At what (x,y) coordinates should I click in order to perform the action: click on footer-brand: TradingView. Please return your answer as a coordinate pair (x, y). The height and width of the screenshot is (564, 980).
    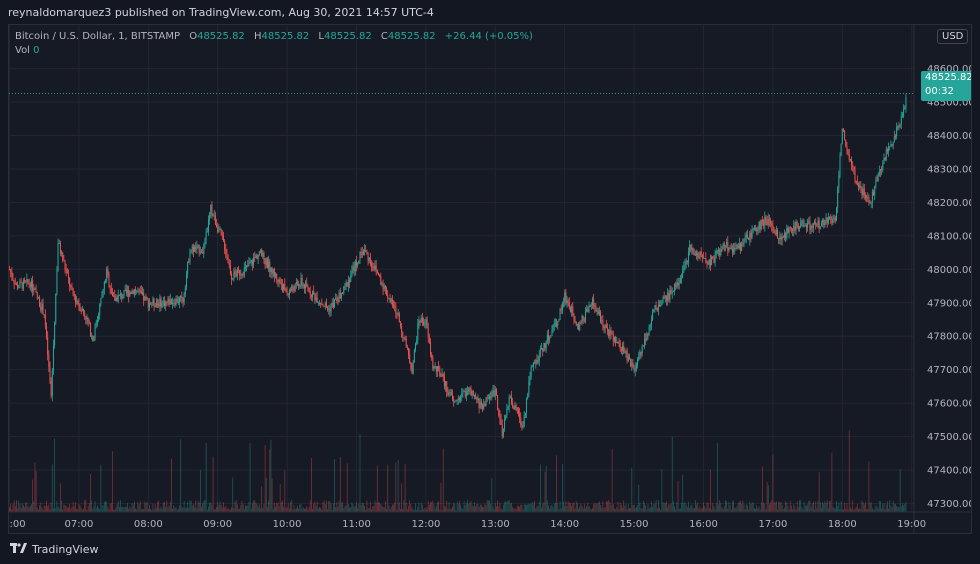
    Looking at the image, I should click on (54, 549).